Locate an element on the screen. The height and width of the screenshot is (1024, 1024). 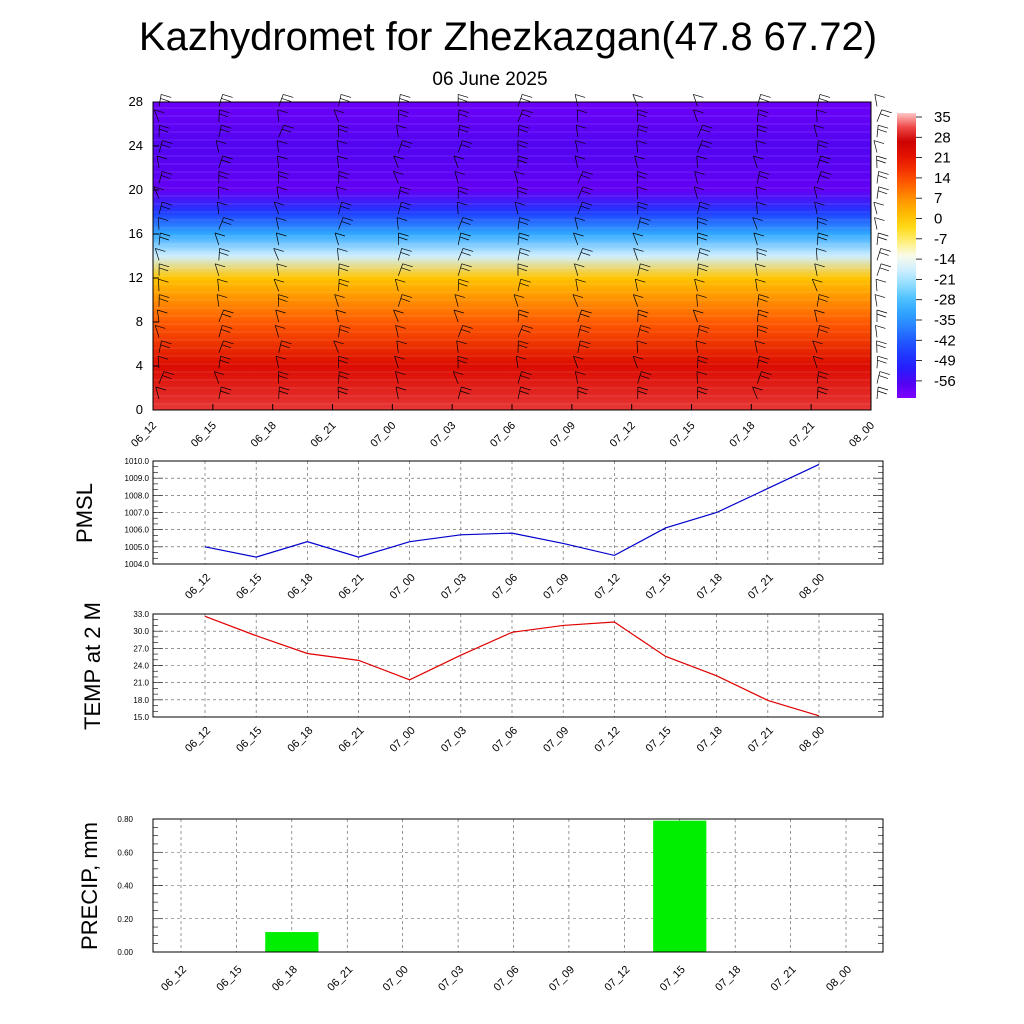
pmsl-ytick-label: 1008.0 is located at coordinates (137, 495).